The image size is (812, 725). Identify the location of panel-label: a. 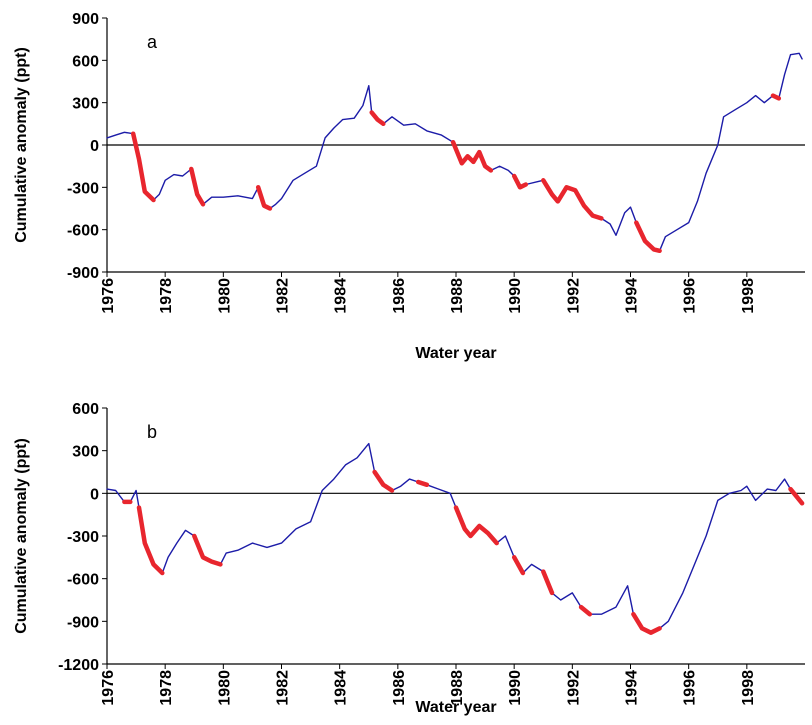
(152, 42).